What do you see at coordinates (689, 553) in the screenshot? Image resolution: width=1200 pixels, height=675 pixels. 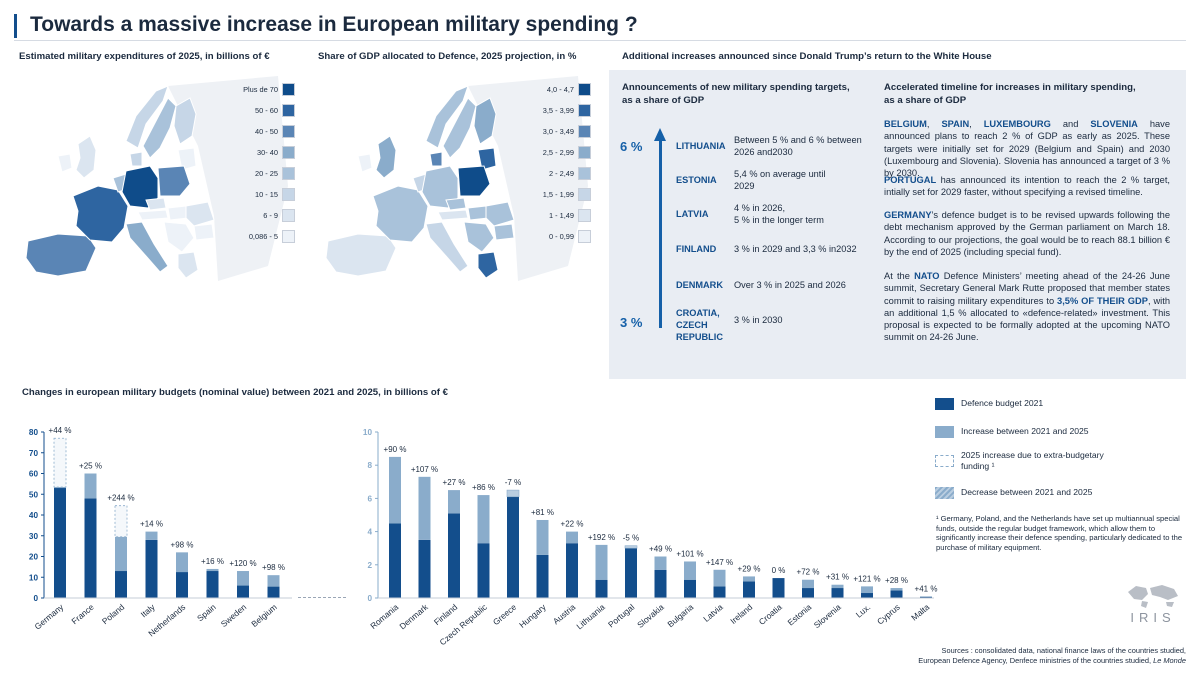 I see `bar-data-label: +101 %` at bounding box center [689, 553].